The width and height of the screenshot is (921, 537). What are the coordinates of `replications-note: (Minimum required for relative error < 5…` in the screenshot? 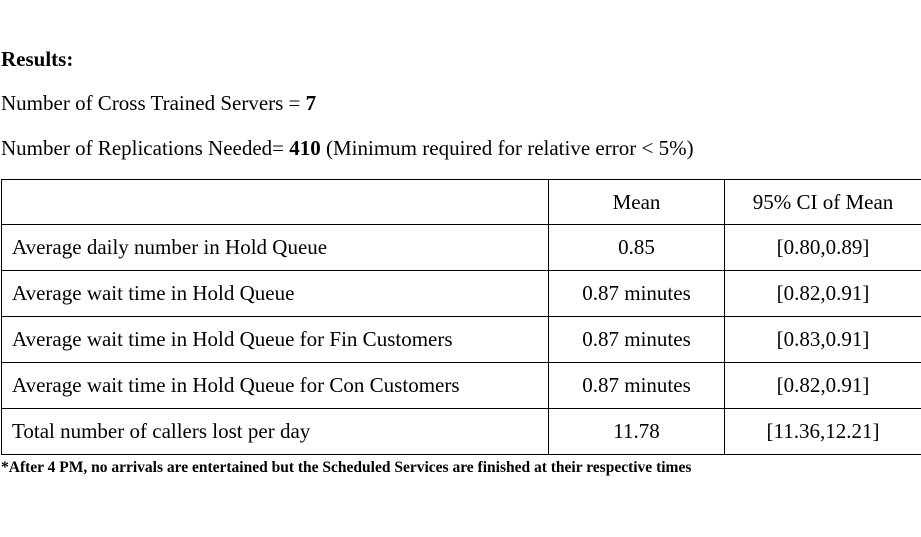 It's located at (507, 148).